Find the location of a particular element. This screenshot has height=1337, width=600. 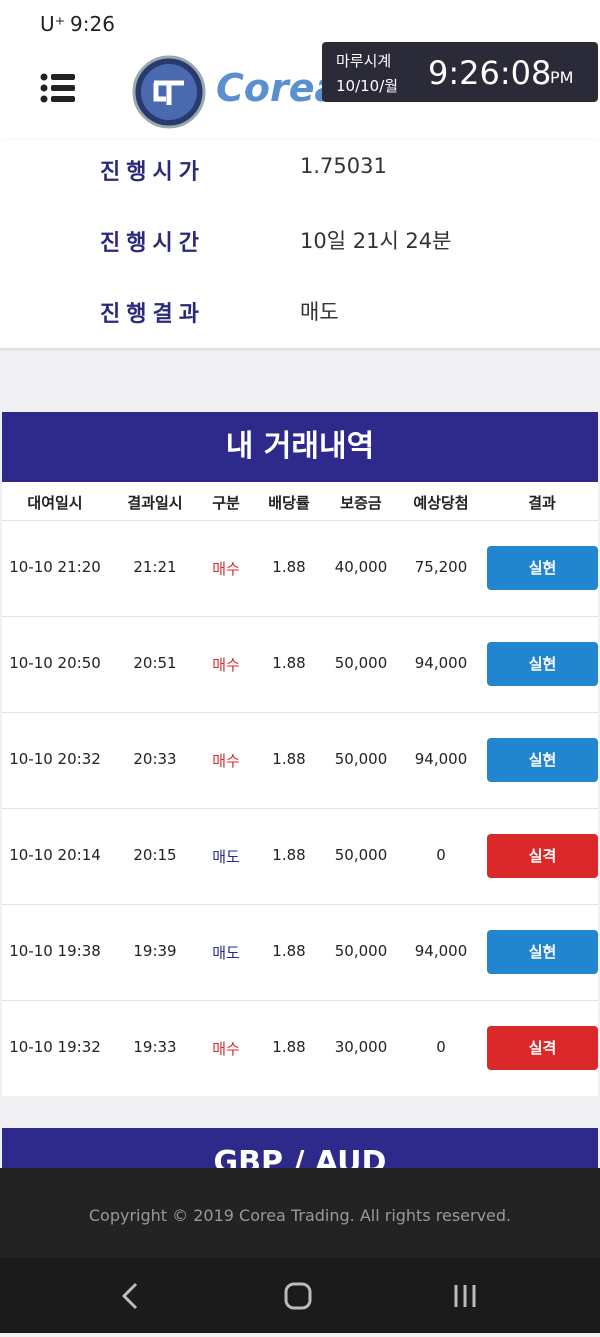

cell-result-time: 20:51 is located at coordinates (155, 663).